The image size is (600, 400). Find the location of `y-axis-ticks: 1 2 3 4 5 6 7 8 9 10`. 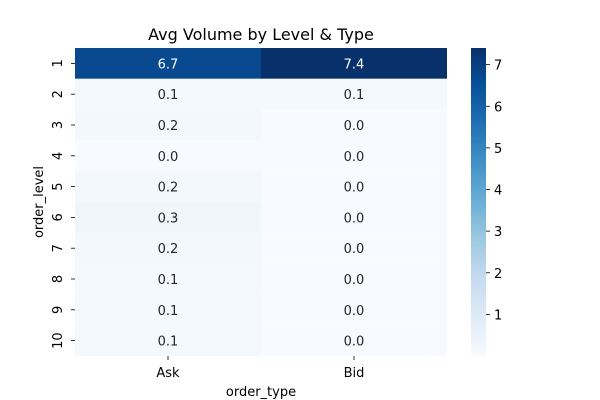

y-axis-ticks: 1 2 3 4 5 6 7 8 9 10 is located at coordinates (63, 204).